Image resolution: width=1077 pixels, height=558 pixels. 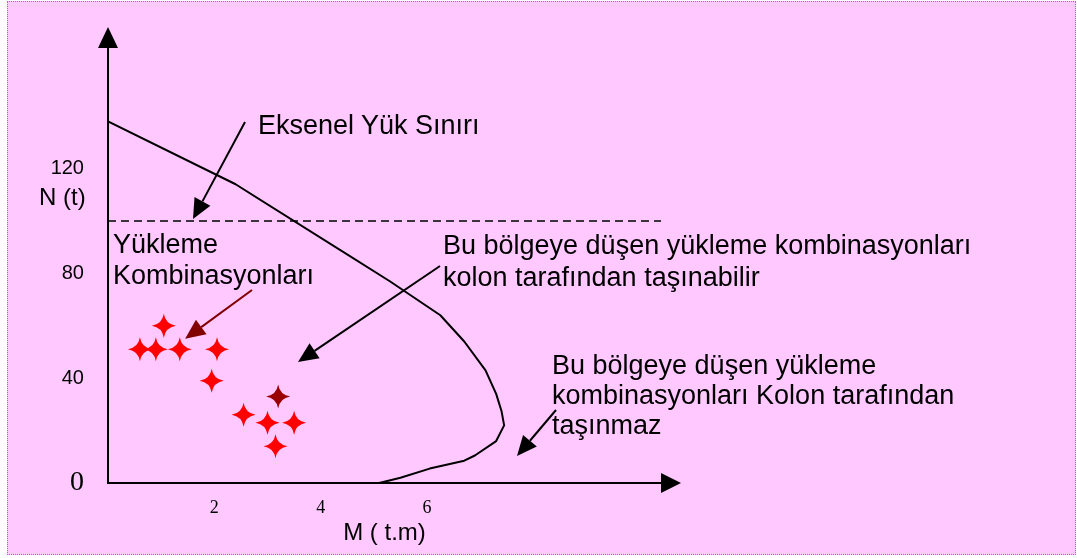 I want to click on y-tick-label: 80, so click(x=72, y=271).